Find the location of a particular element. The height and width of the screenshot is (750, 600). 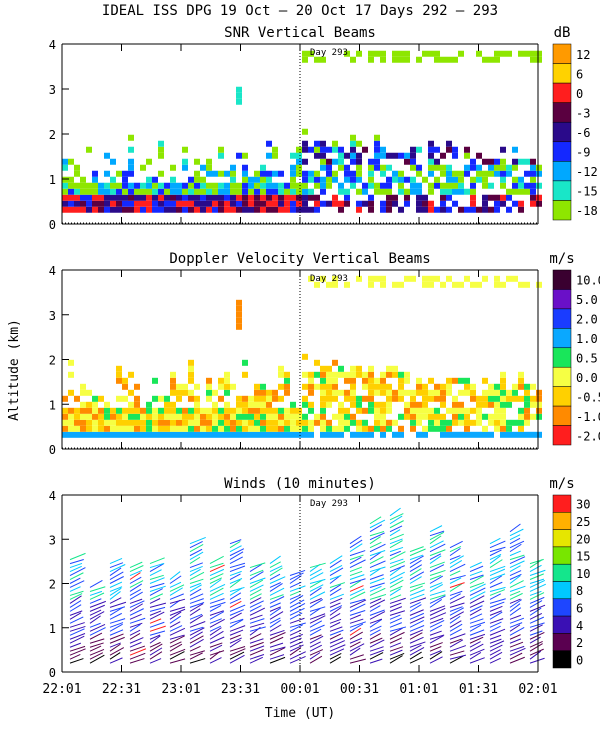

colorbar-label: -1.0 is located at coordinates (588, 417).